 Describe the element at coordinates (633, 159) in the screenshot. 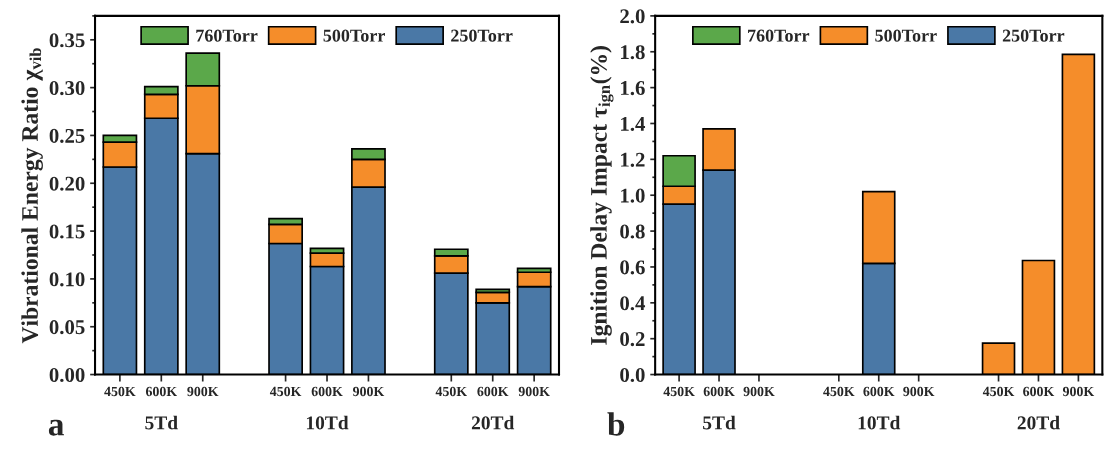

I see `y-tick-label: 1.2` at that location.